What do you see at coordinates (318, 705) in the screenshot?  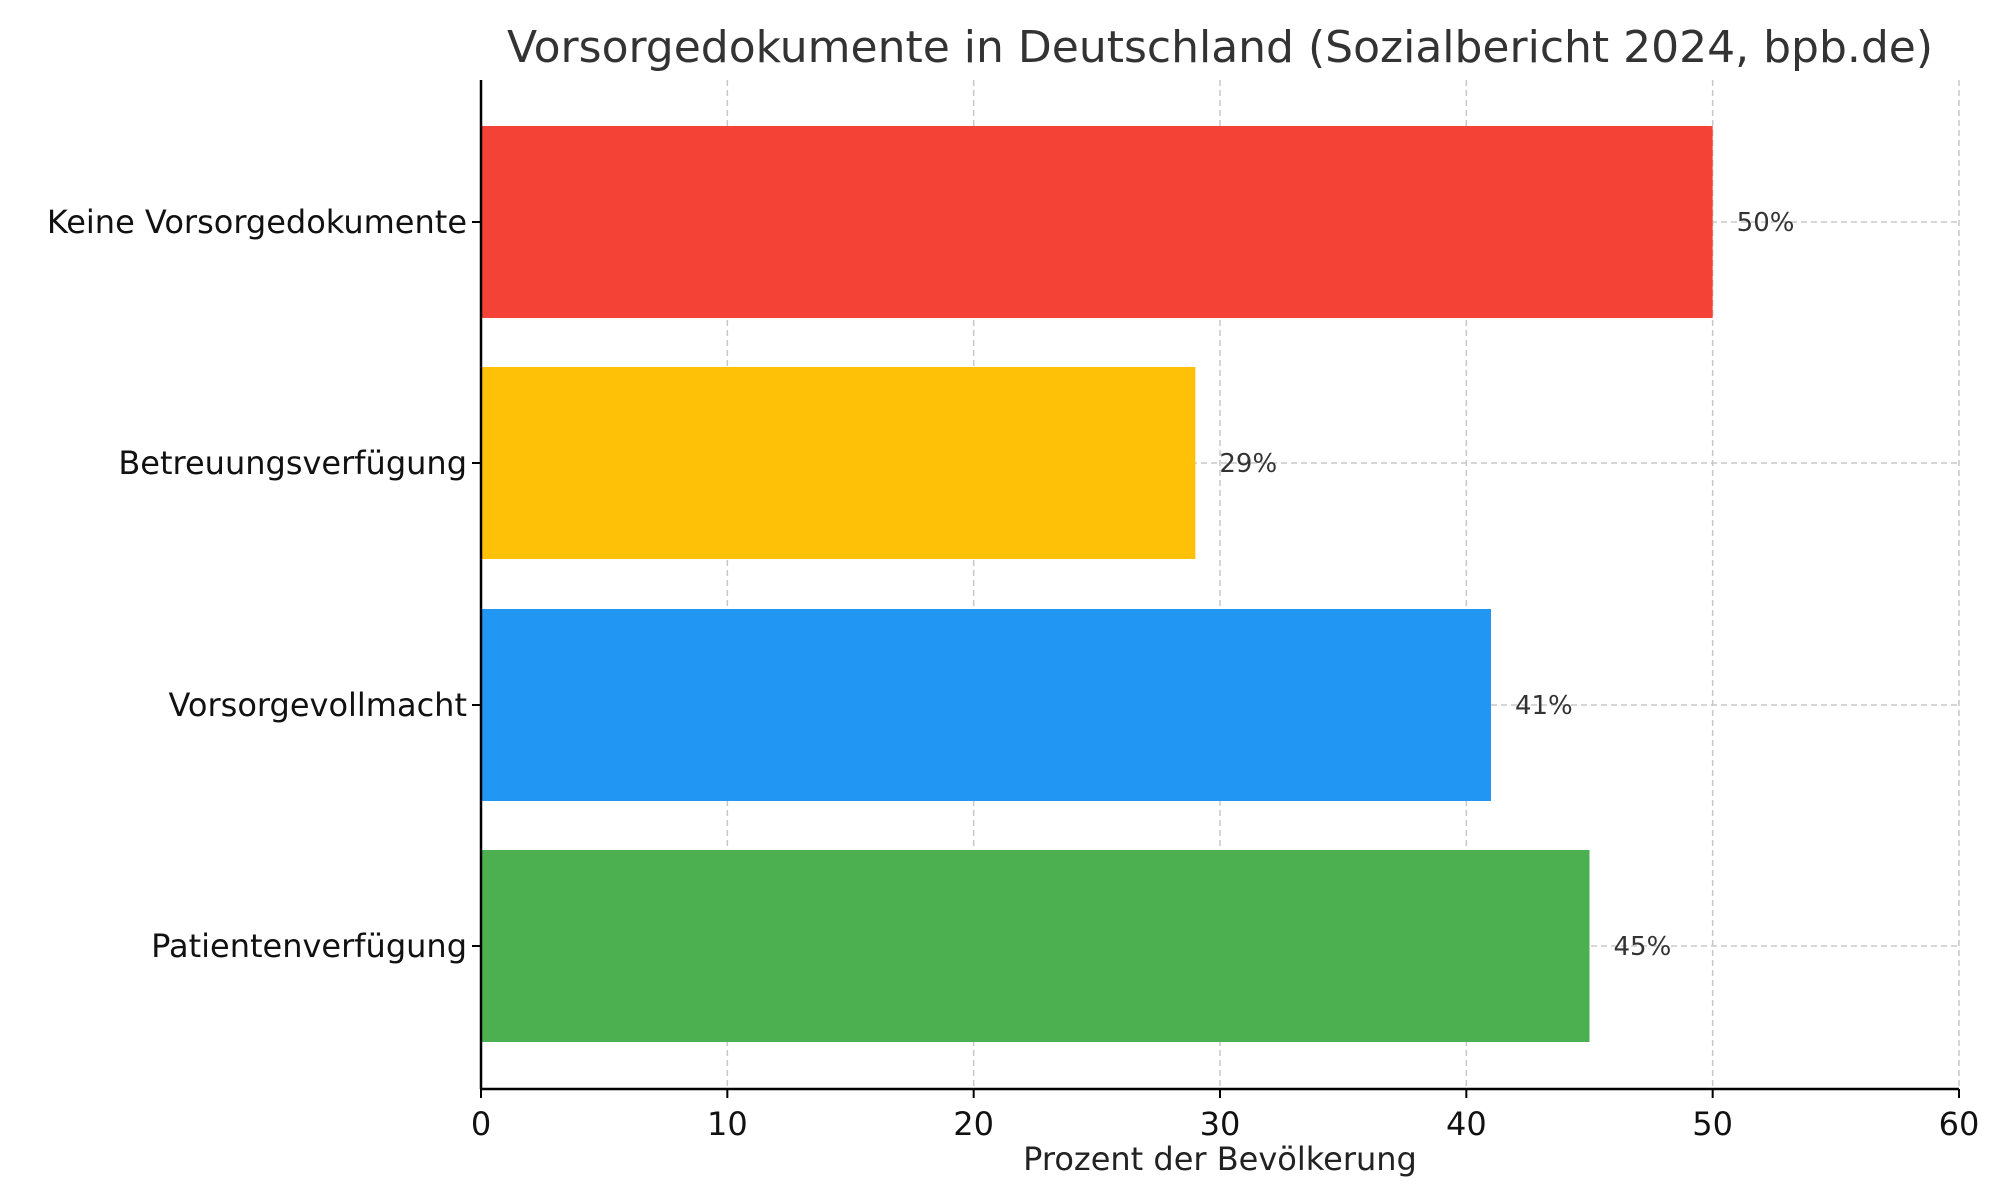 I see `category-label: Vorsorgevollmacht` at bounding box center [318, 705].